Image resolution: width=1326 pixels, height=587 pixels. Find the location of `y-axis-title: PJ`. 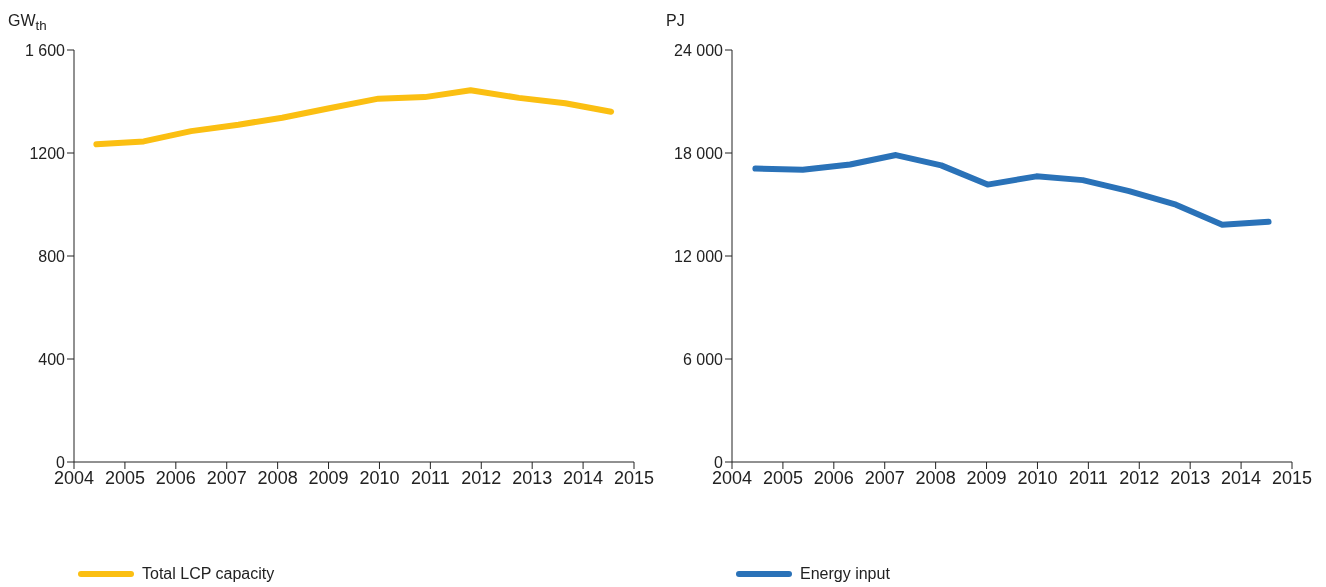

y-axis-title: PJ is located at coordinates (675, 21).